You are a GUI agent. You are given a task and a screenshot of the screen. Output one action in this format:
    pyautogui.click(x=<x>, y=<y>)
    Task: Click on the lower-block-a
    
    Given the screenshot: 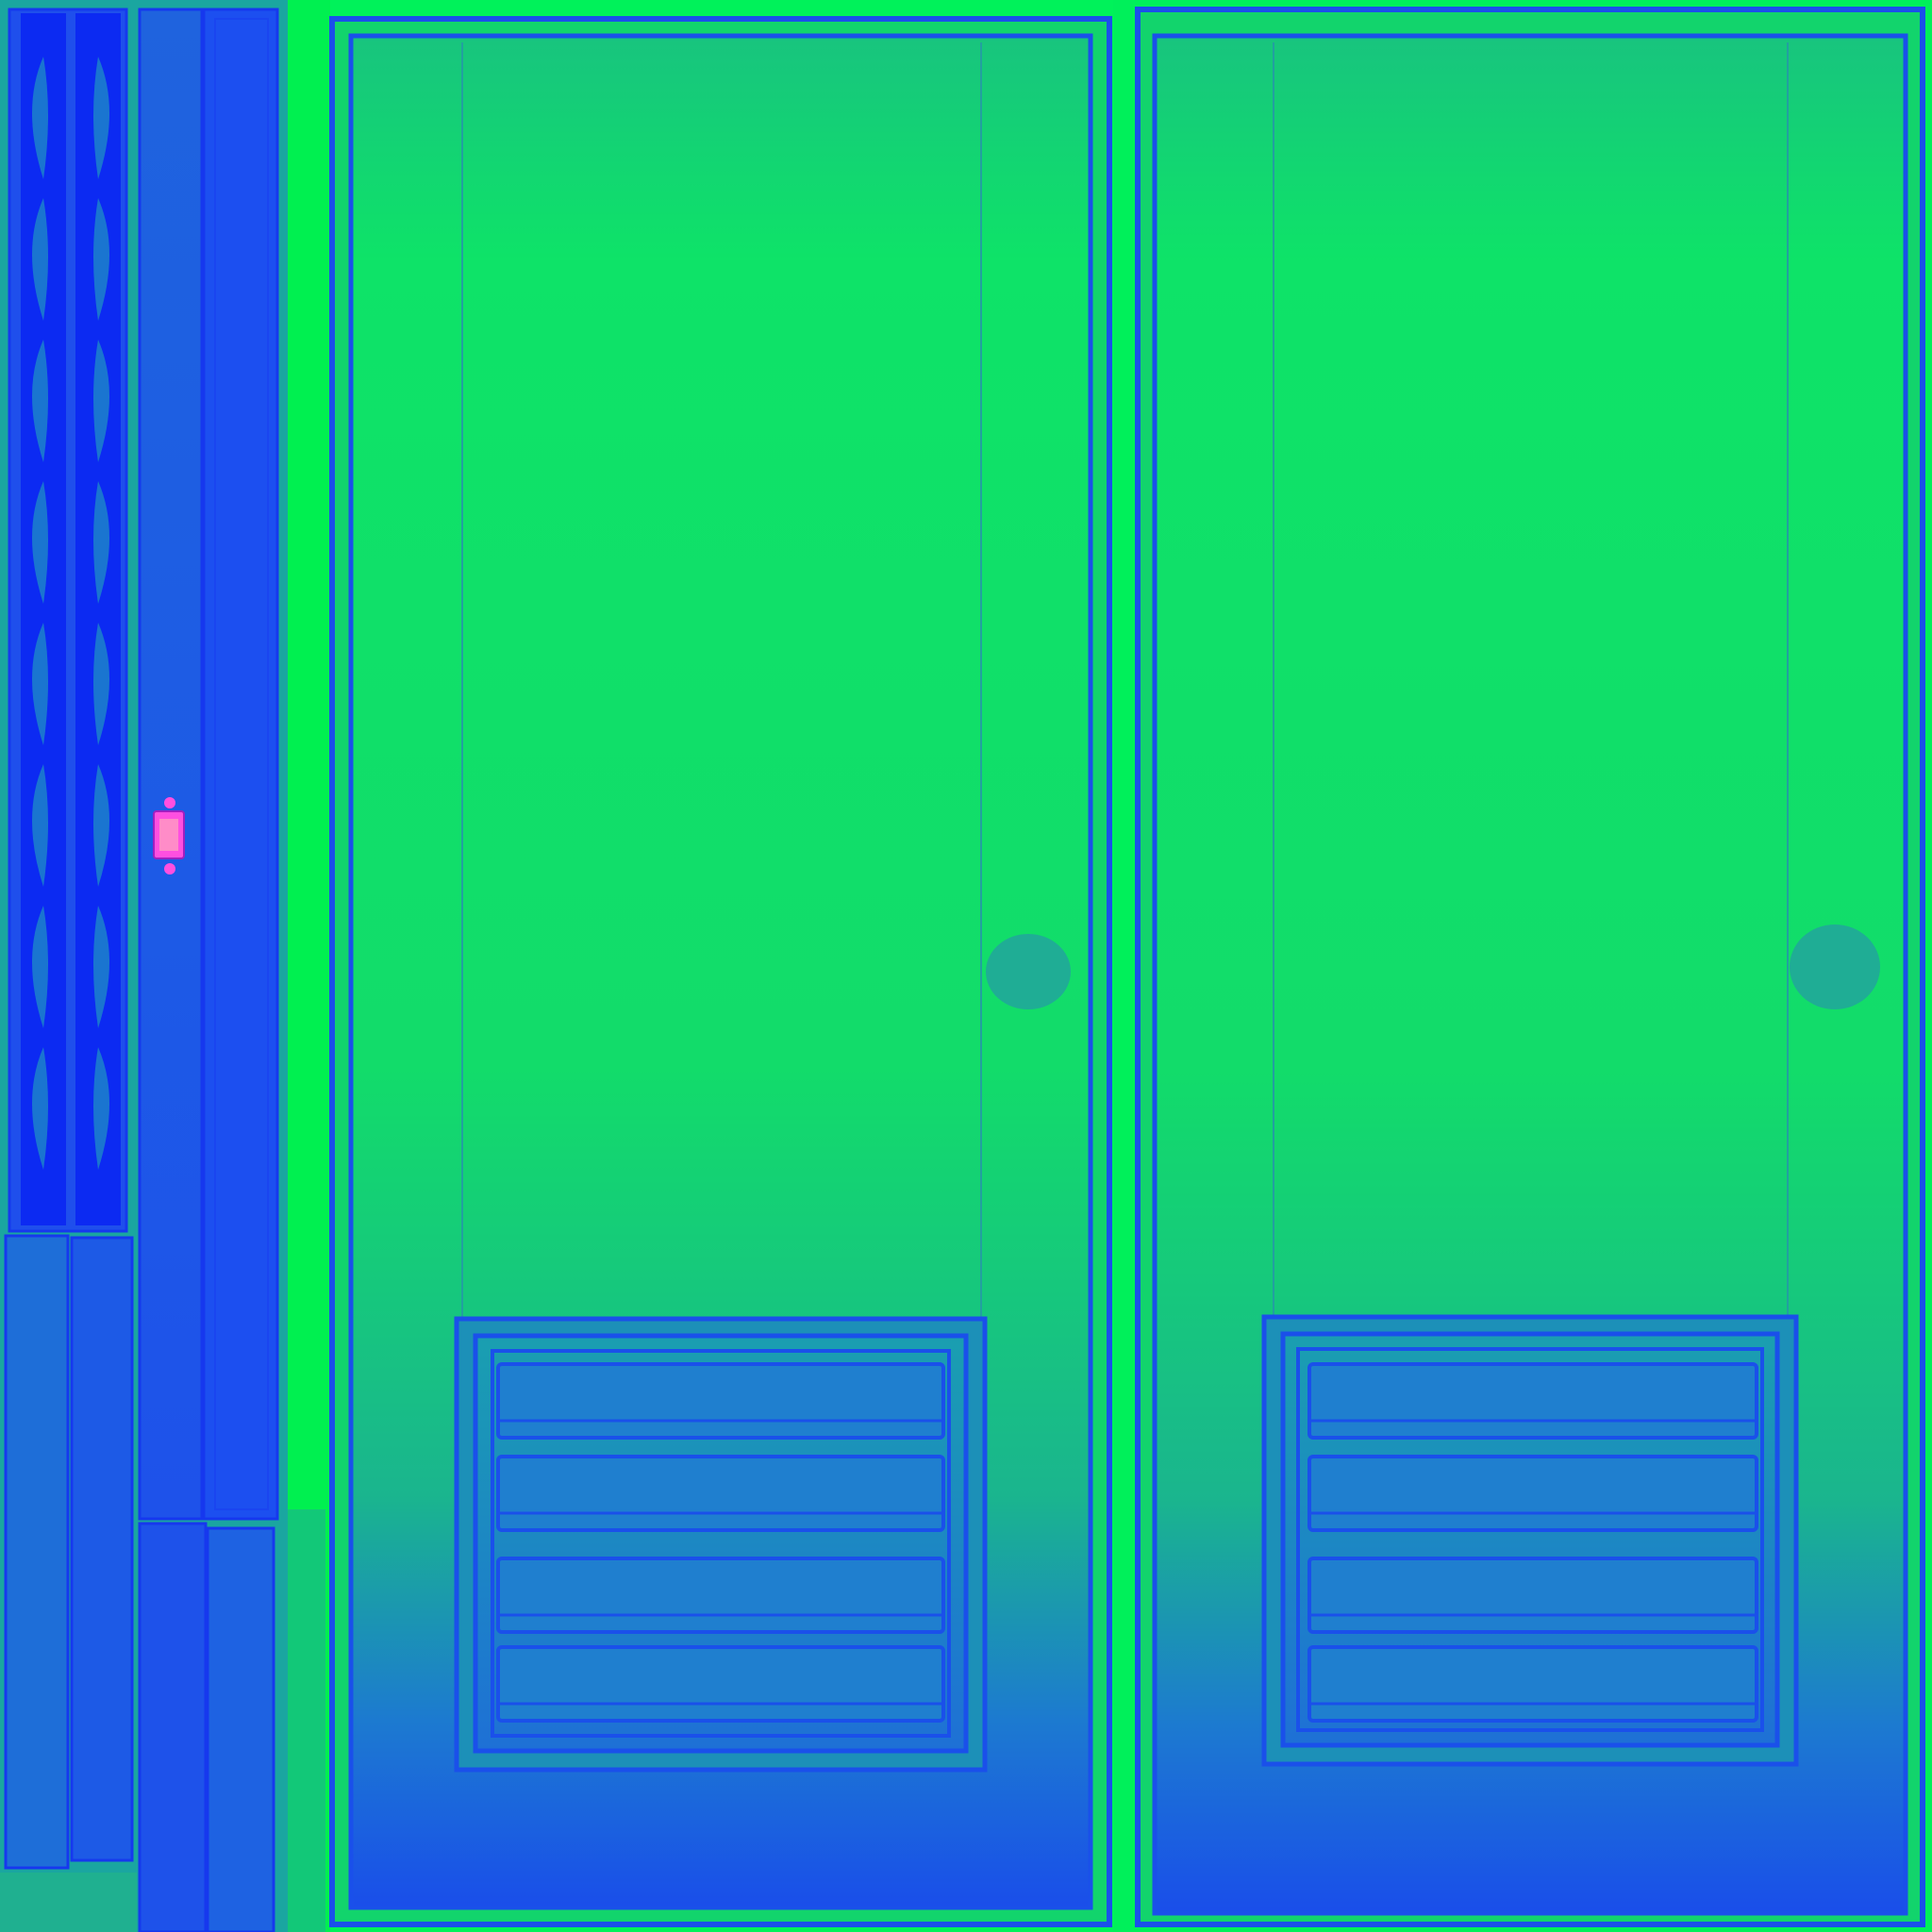 What is the action you would take?
    pyautogui.click(x=37, y=1552)
    